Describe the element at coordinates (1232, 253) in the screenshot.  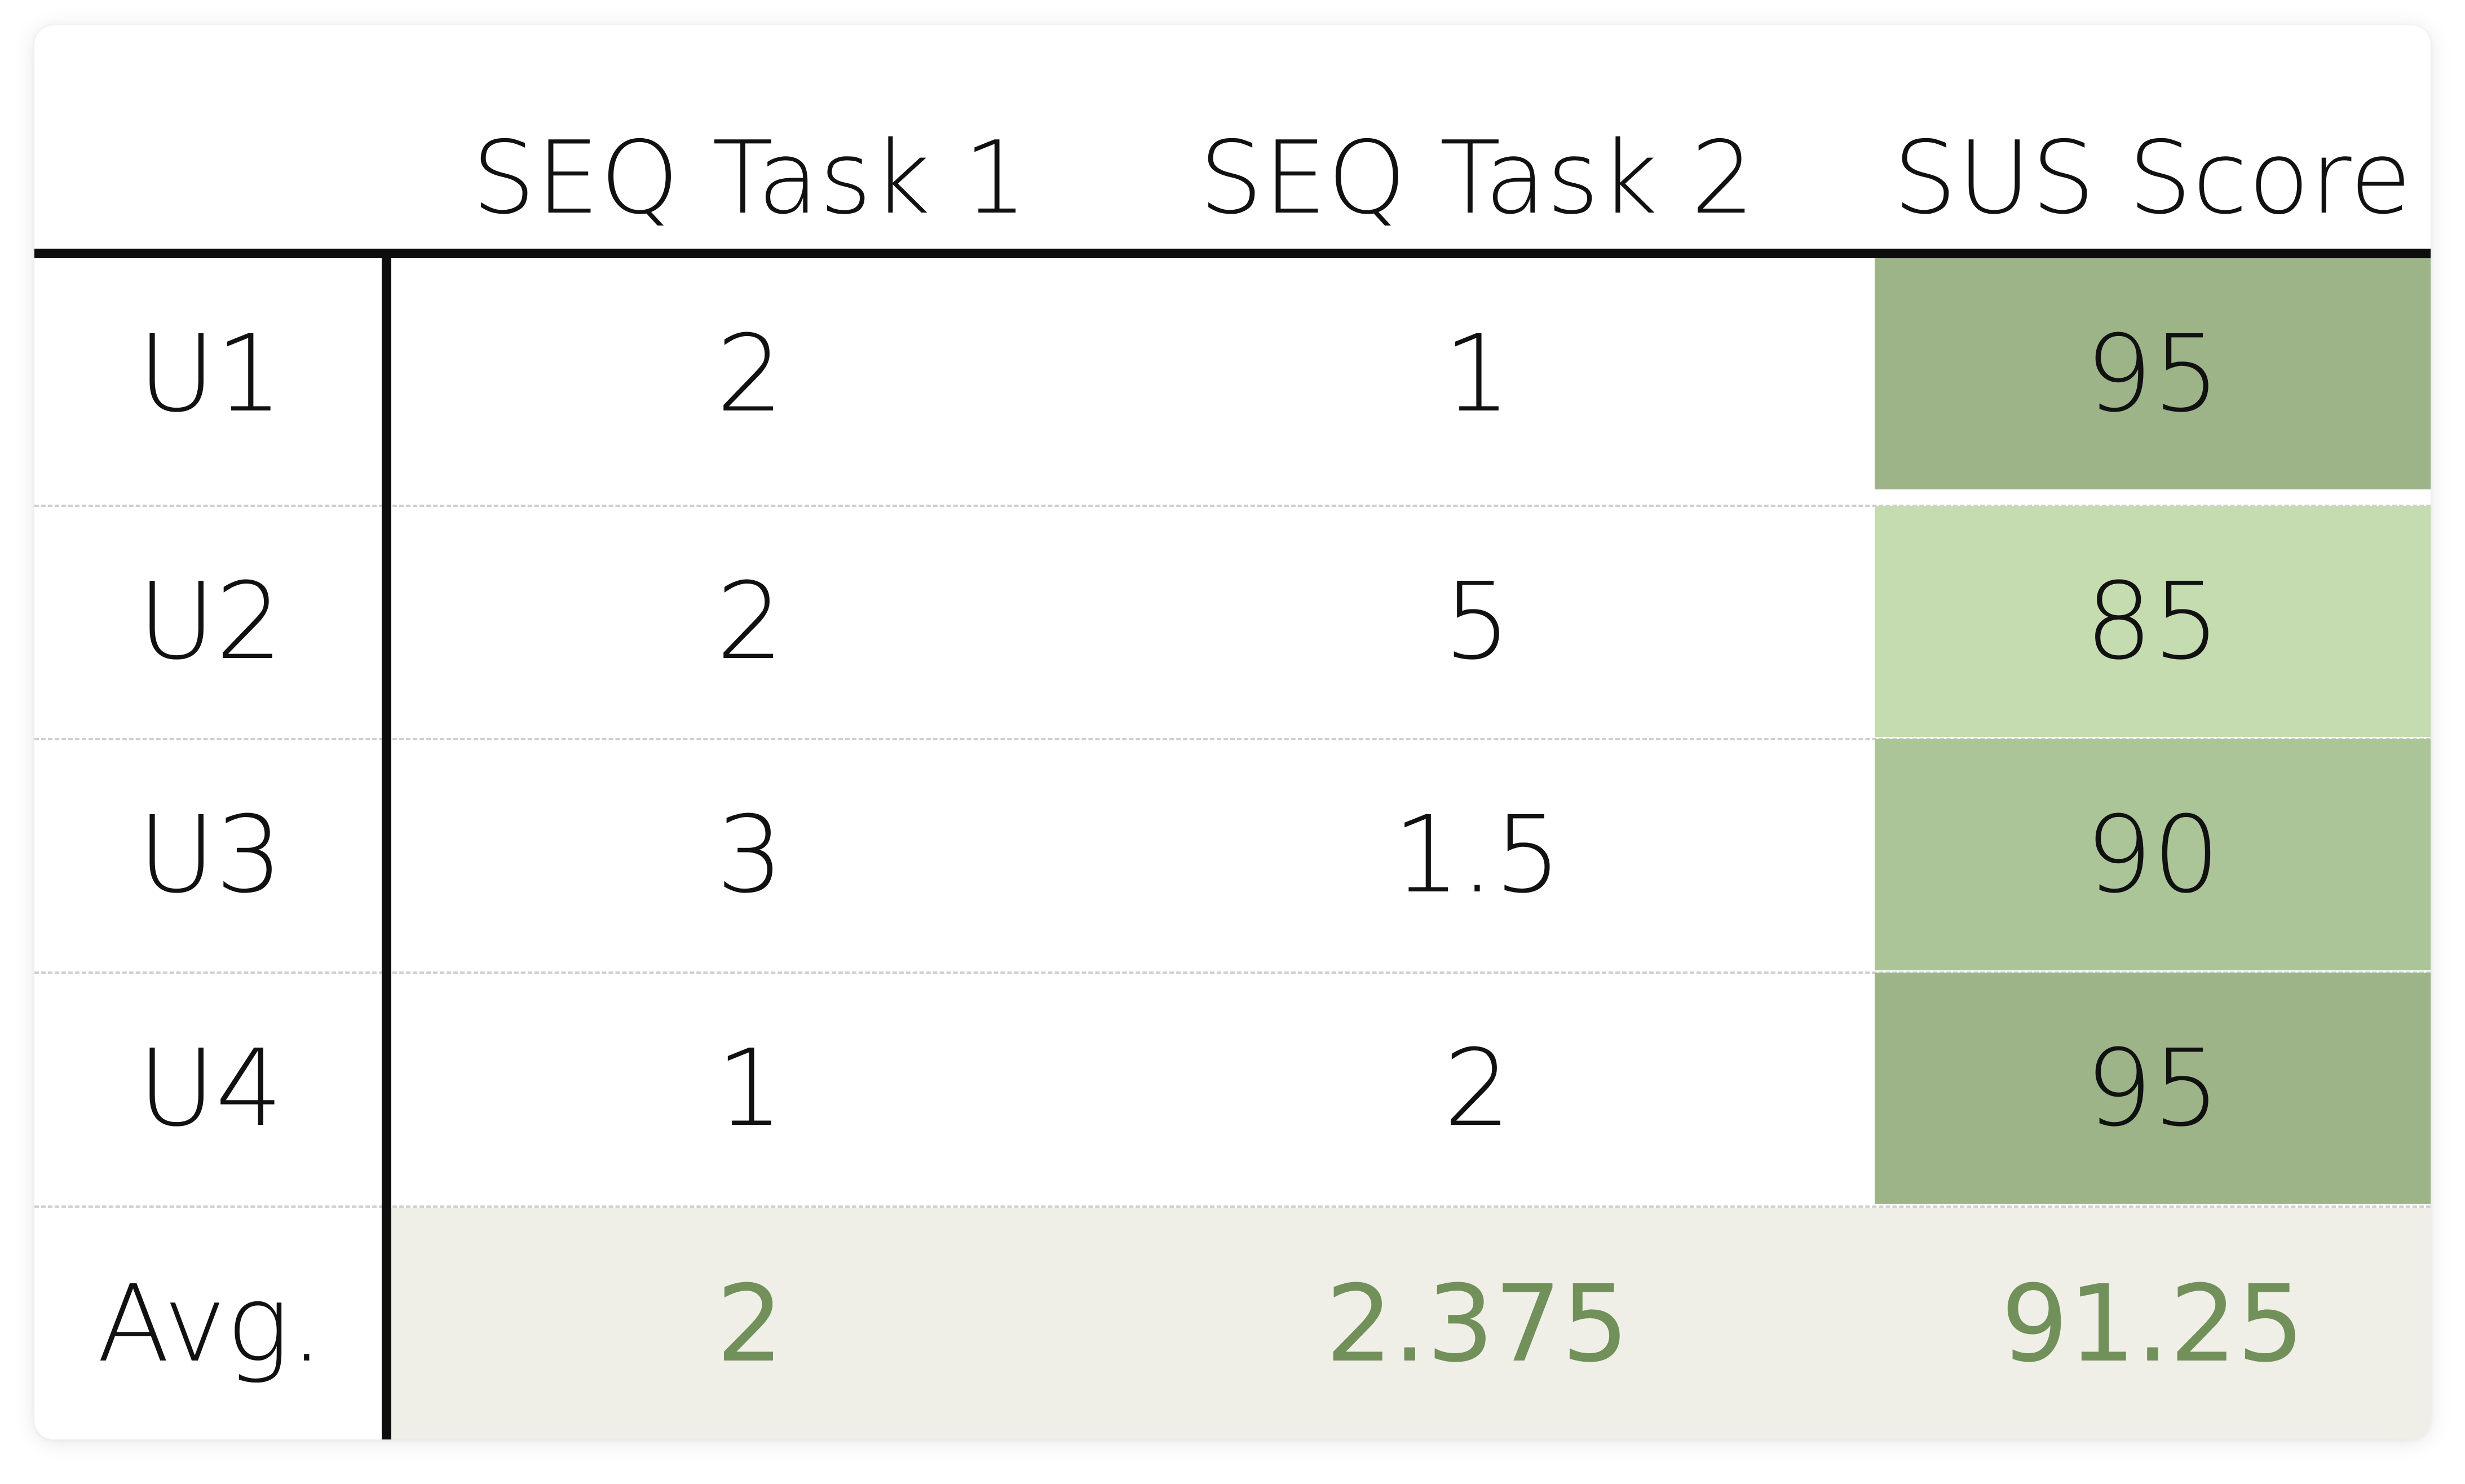
I see `header-divider` at that location.